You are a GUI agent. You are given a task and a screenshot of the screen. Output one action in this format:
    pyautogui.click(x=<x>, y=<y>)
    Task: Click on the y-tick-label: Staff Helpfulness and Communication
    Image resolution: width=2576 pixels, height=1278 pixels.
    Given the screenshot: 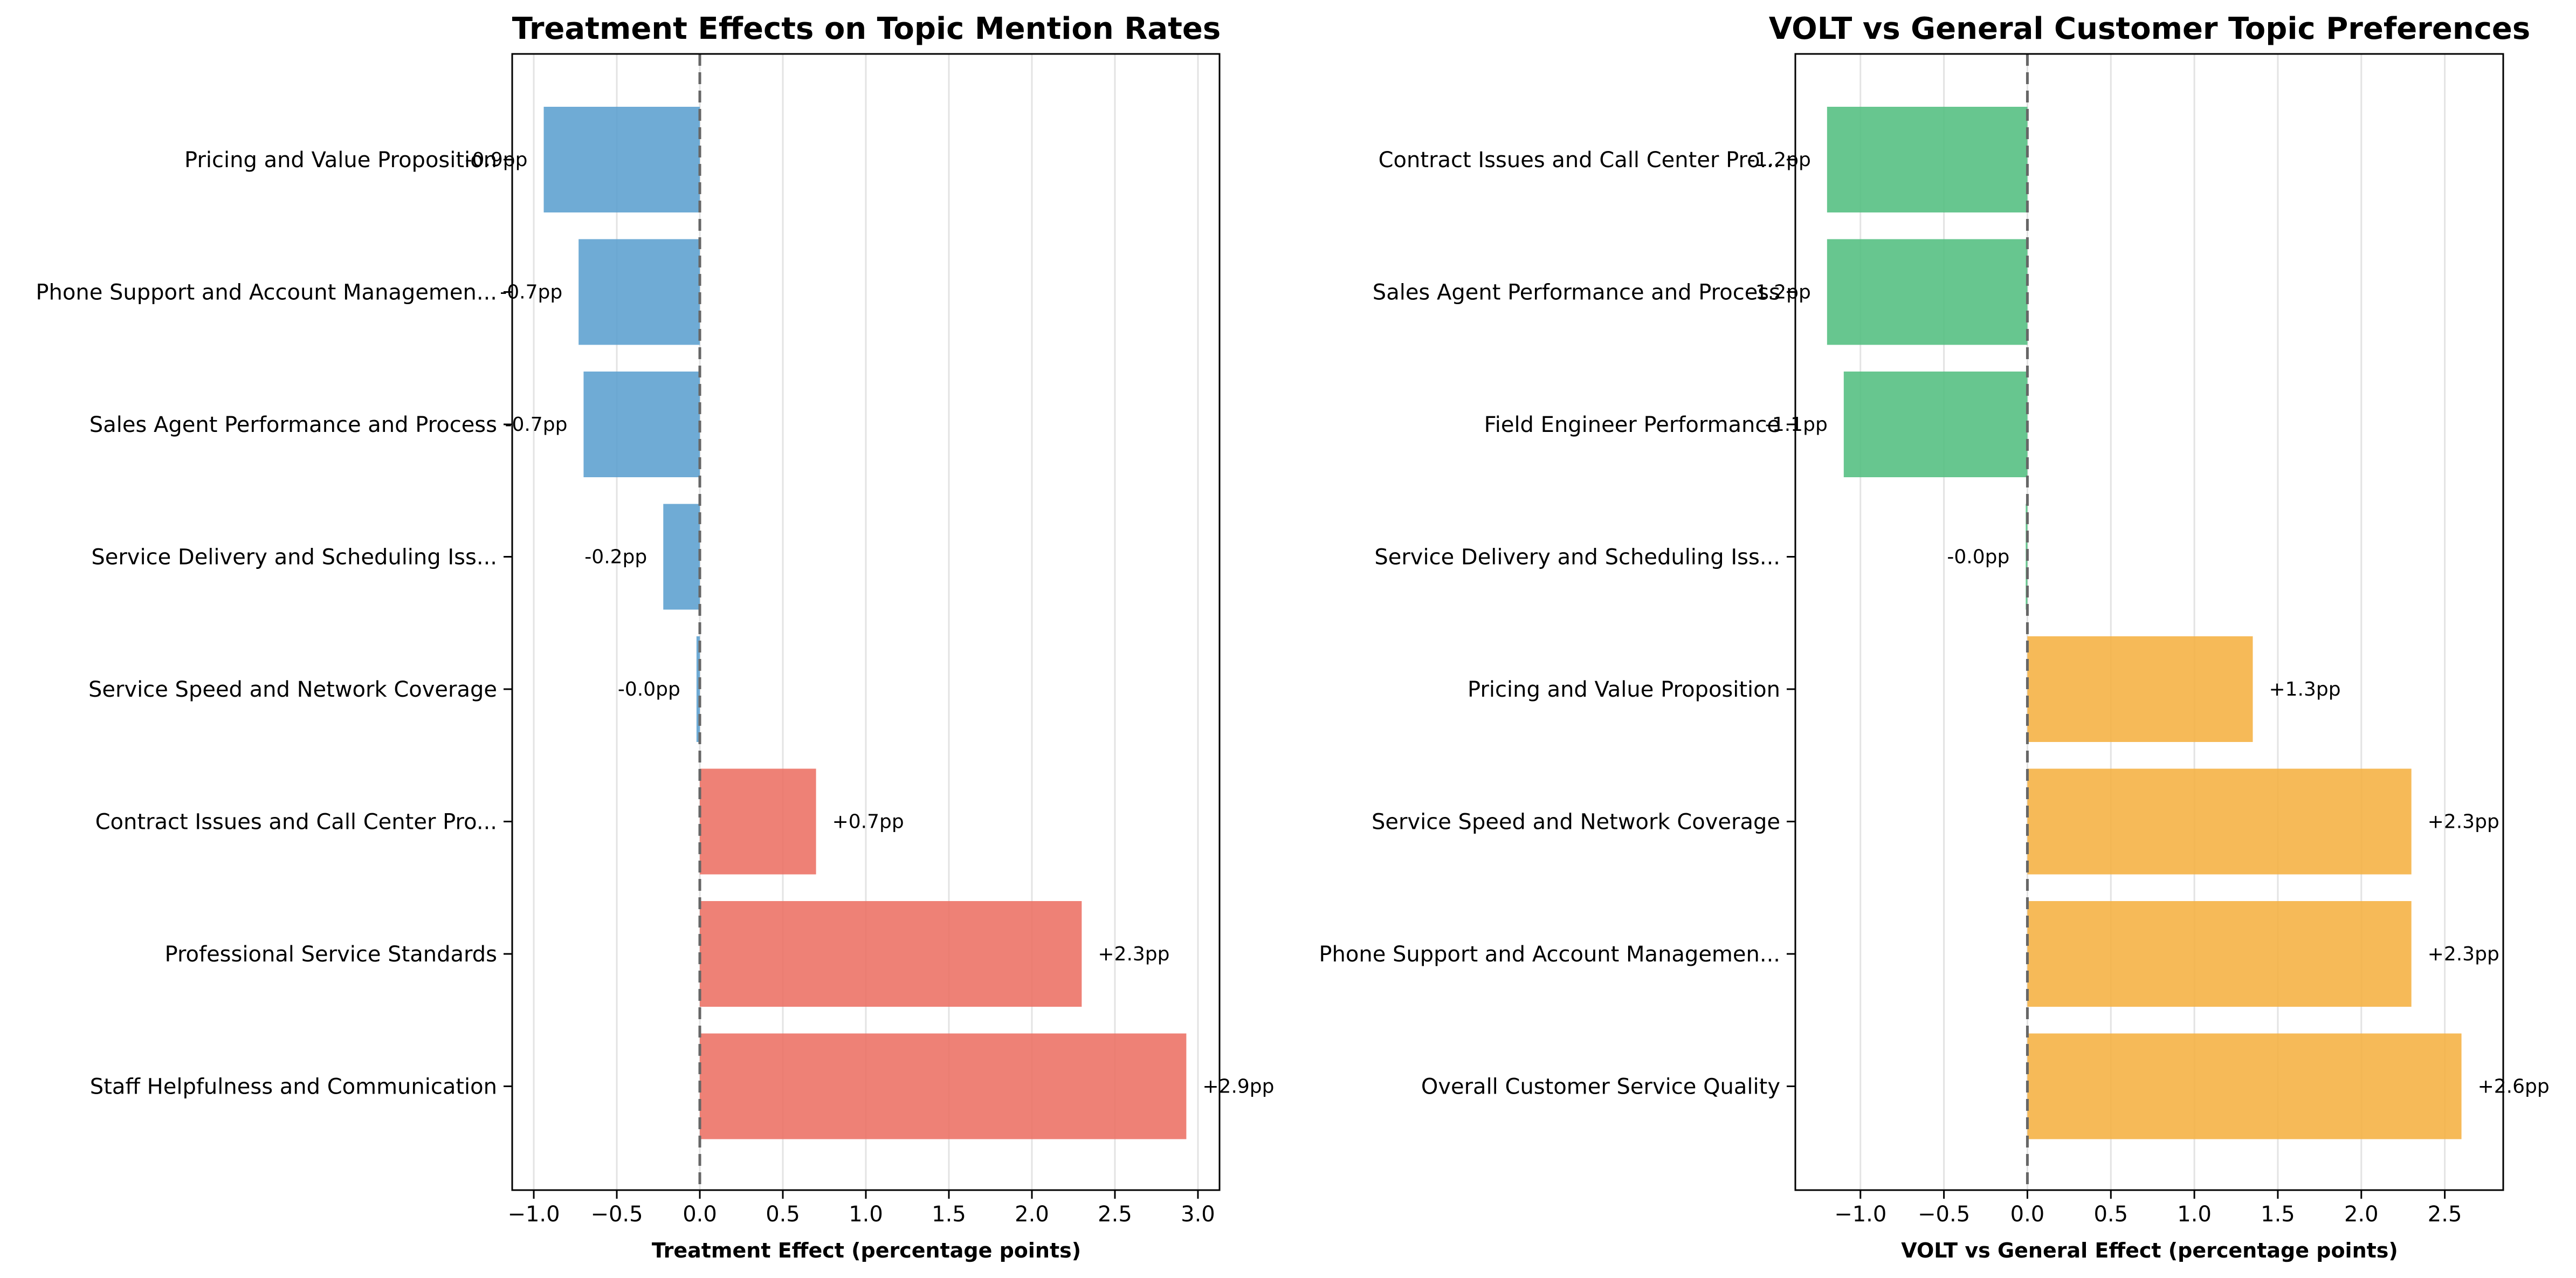 What is the action you would take?
    pyautogui.click(x=293, y=1087)
    